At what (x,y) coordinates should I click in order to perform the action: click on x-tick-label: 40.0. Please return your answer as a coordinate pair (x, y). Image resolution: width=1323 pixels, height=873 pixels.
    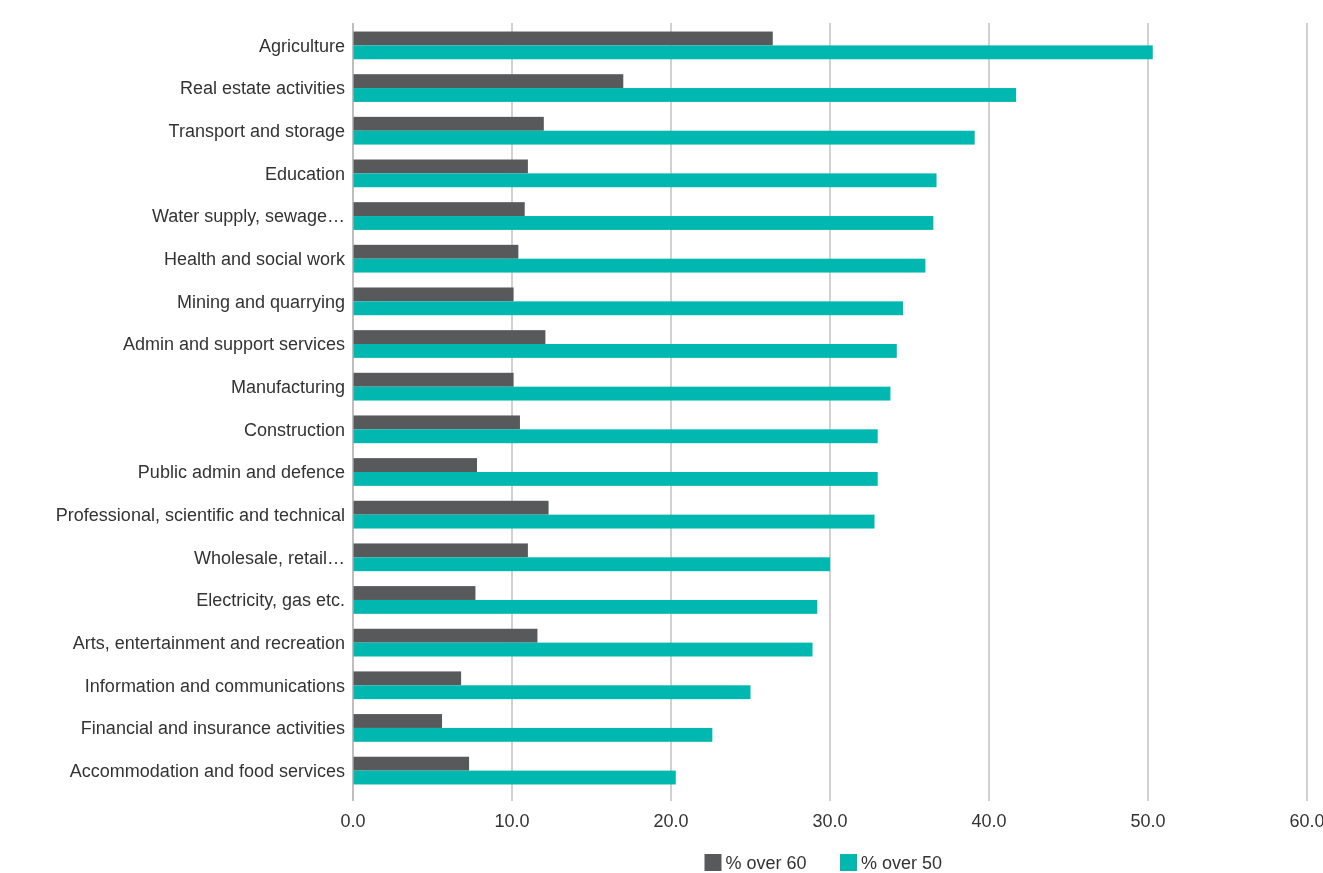
    Looking at the image, I should click on (989, 821).